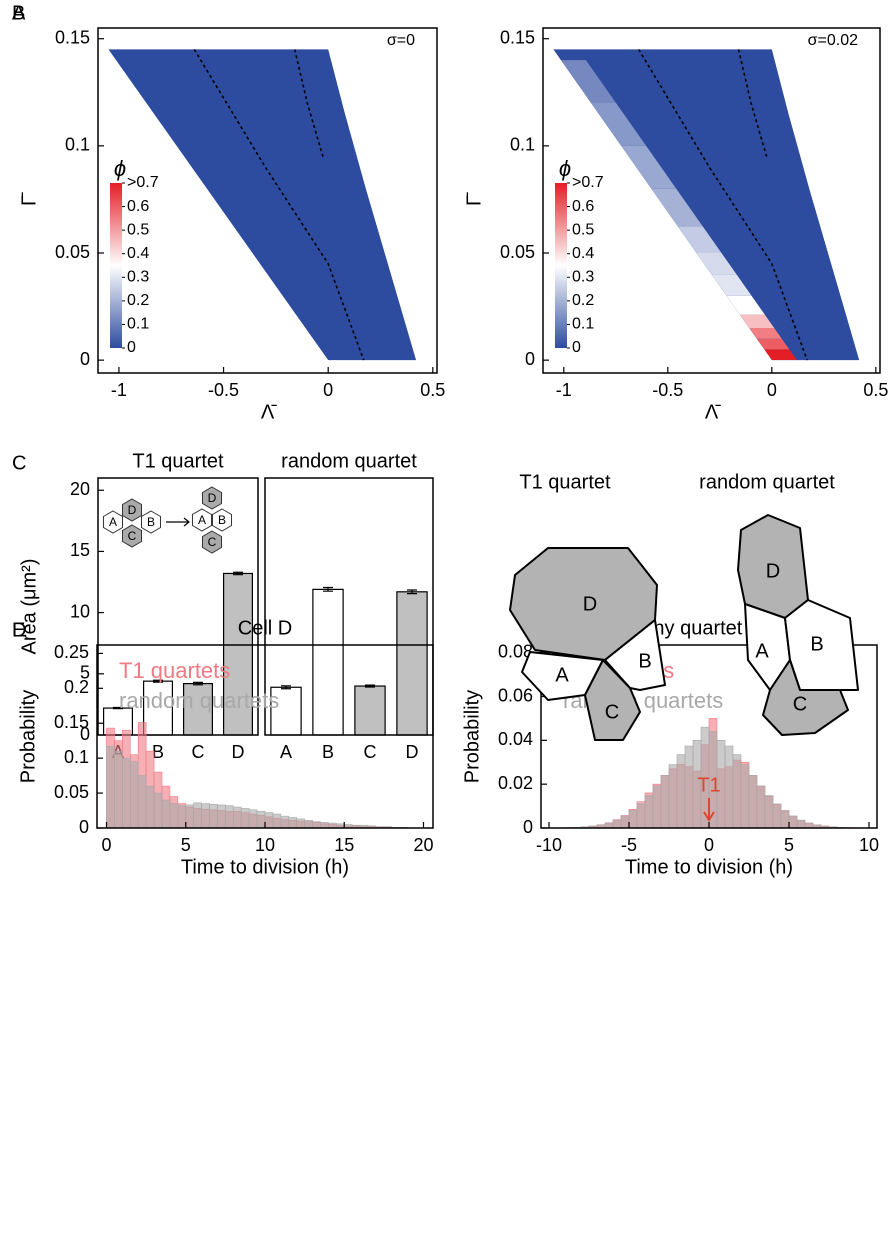  I want to click on y-tick-label: 20, so click(80, 489).